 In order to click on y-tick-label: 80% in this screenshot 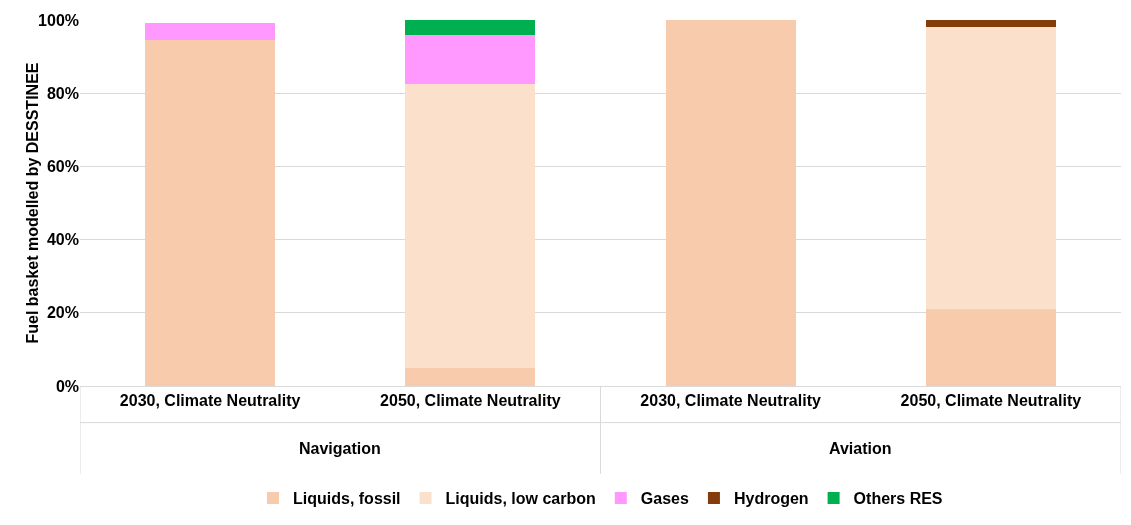, I will do `click(62, 93)`.